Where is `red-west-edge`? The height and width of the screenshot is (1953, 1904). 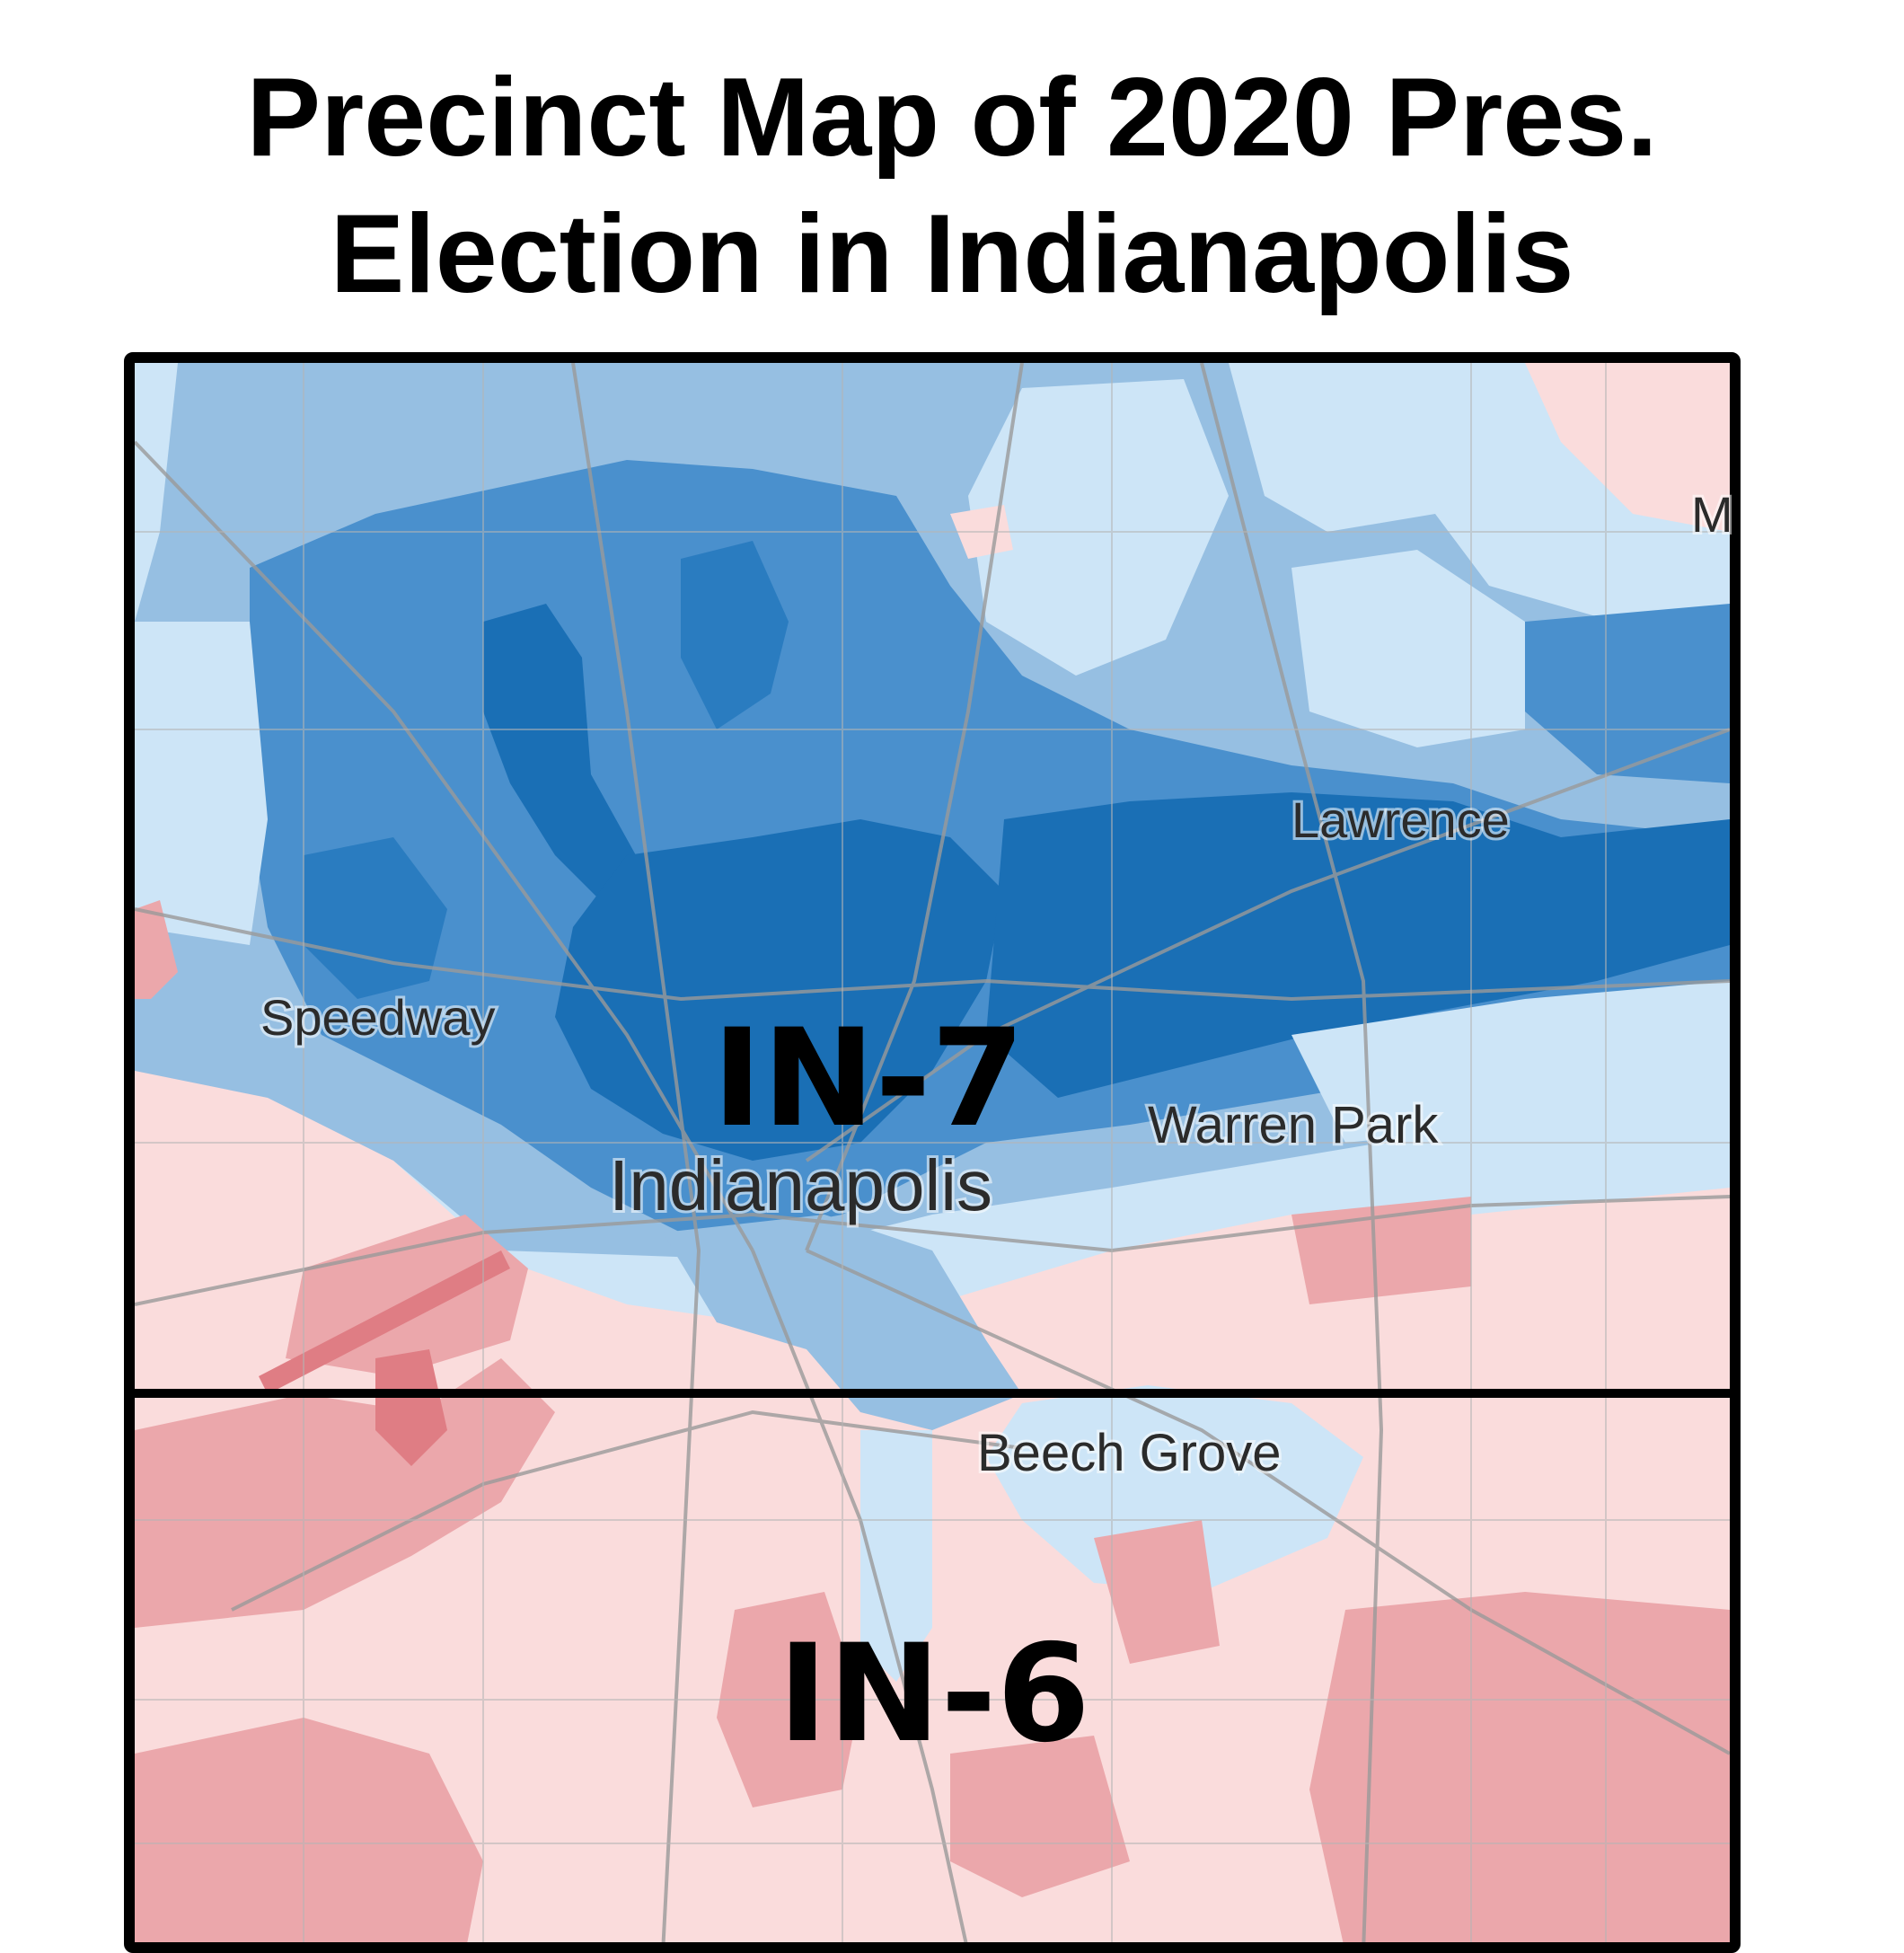
red-west-edge is located at coordinates (157, 949).